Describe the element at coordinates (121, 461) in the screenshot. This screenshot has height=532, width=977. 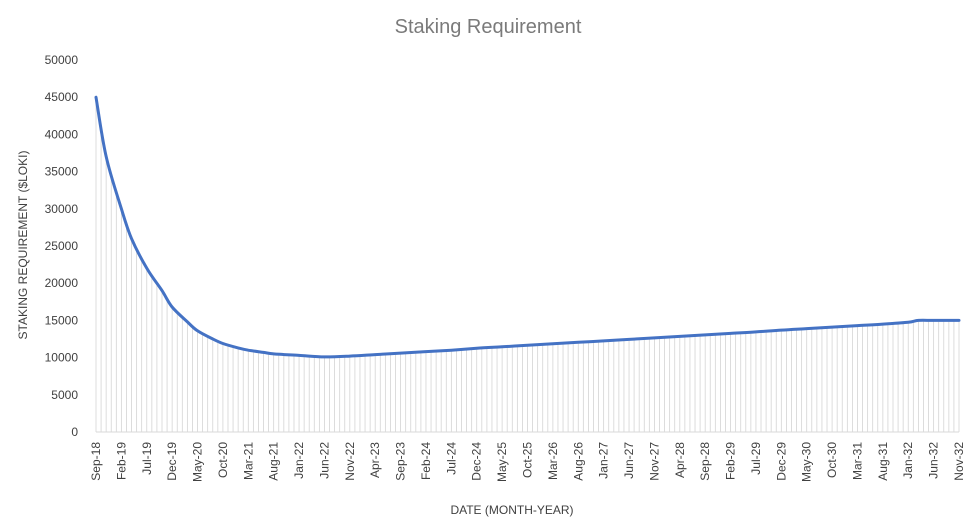
I see `x-tick-label: Feb-19` at that location.